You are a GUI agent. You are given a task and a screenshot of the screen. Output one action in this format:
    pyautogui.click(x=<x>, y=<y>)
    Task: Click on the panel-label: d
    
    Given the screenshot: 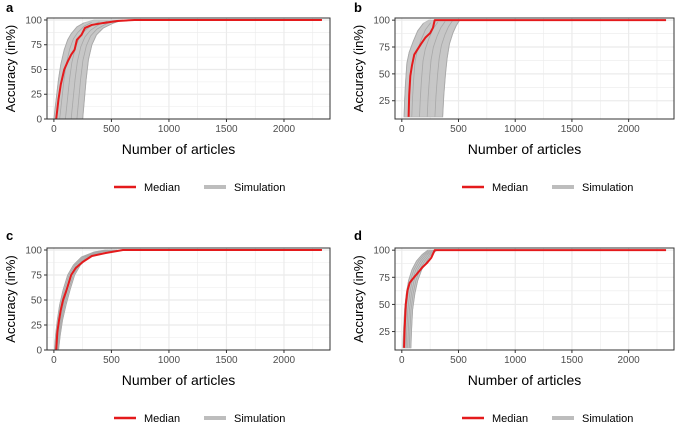 What is the action you would take?
    pyautogui.click(x=358, y=235)
    